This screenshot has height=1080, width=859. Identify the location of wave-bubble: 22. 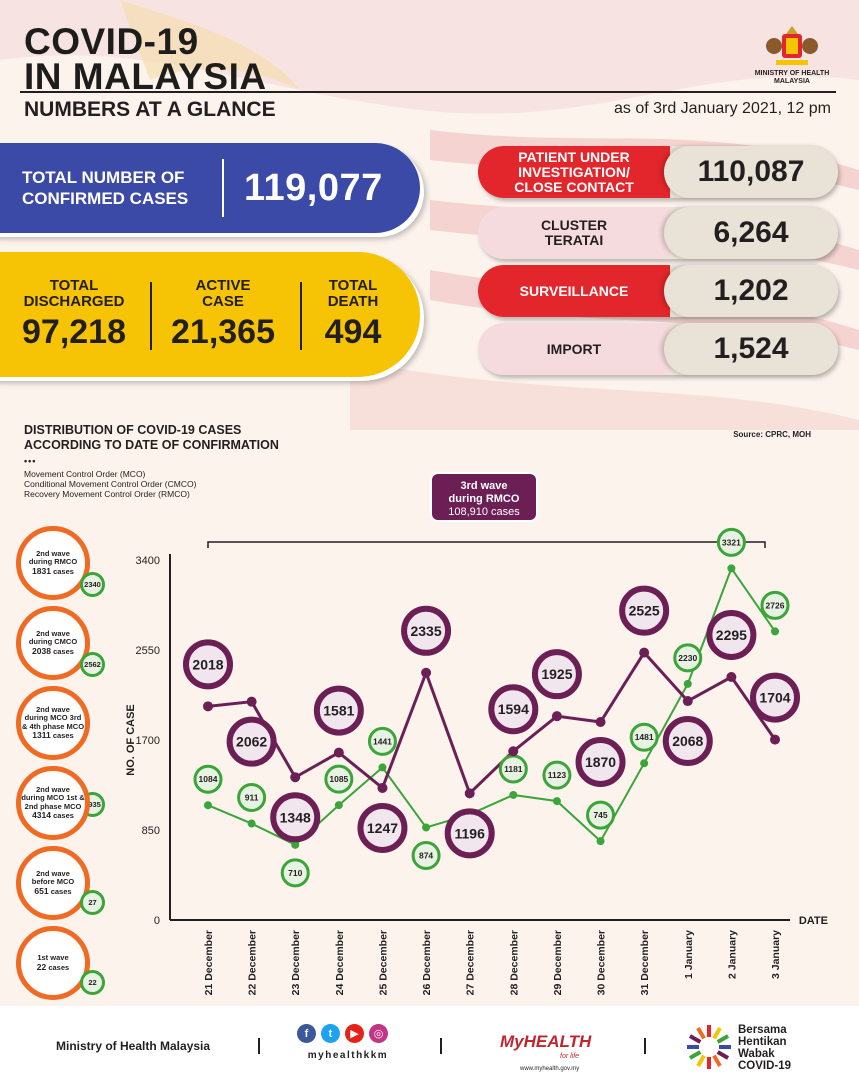
(92, 982).